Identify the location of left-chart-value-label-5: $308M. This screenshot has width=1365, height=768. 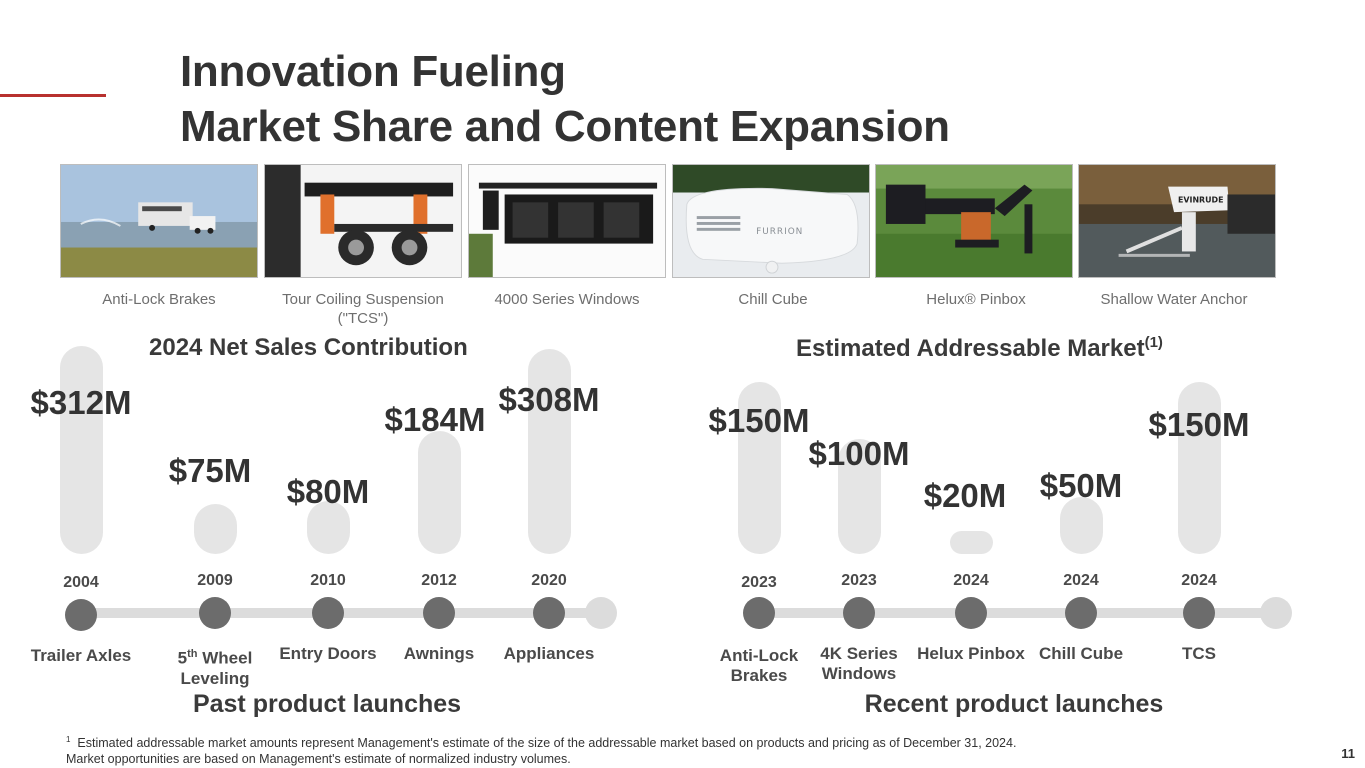
(549, 399).